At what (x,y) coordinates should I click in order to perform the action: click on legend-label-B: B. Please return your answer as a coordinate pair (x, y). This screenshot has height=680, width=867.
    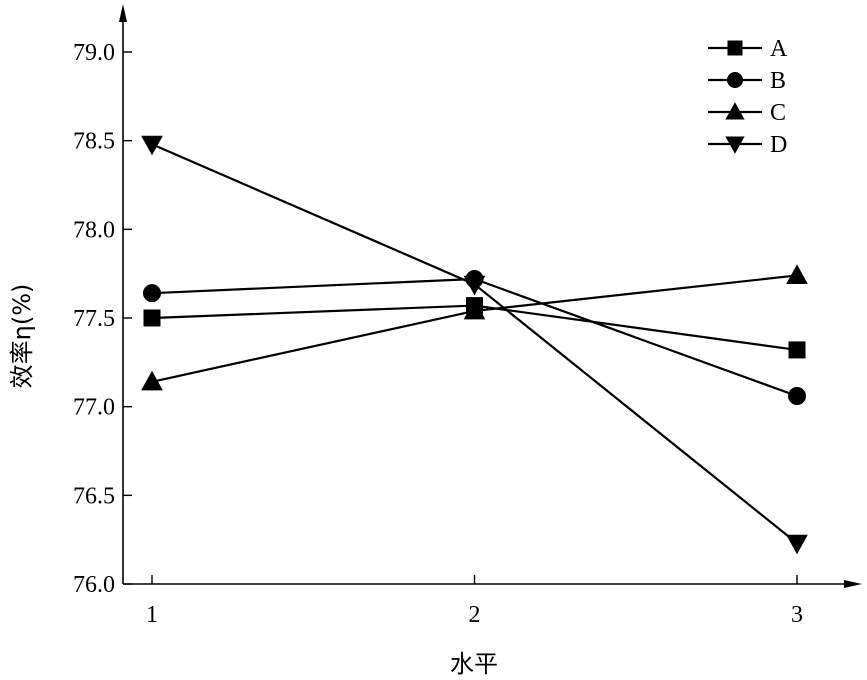
    Looking at the image, I should click on (778, 81).